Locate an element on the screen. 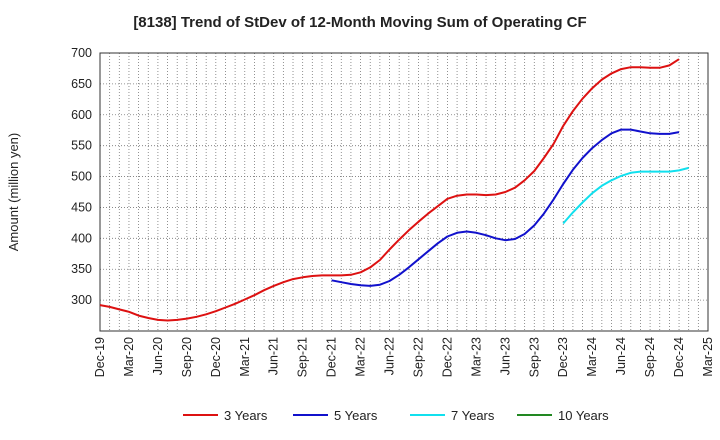  y-tick-label: 400 is located at coordinates (81, 238).